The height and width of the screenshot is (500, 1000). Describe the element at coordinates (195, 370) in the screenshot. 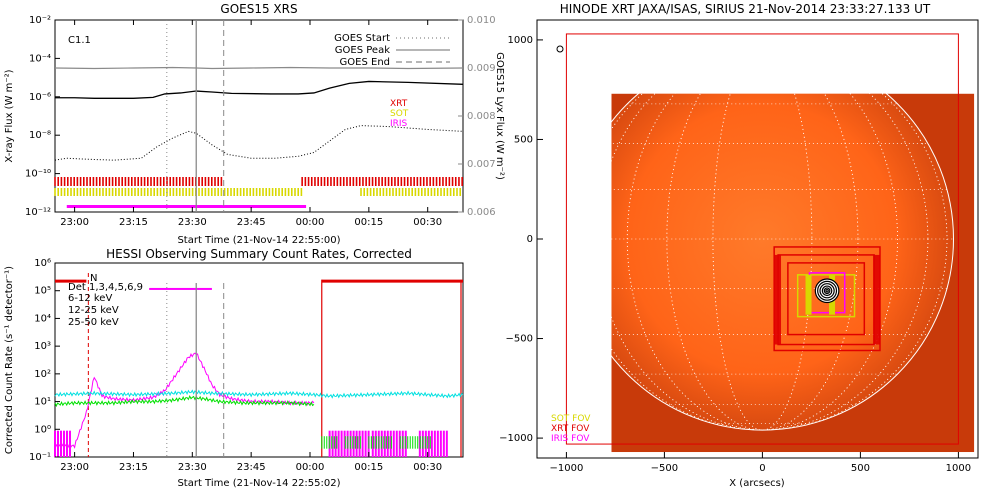

I see `hessi-event-markers` at that location.